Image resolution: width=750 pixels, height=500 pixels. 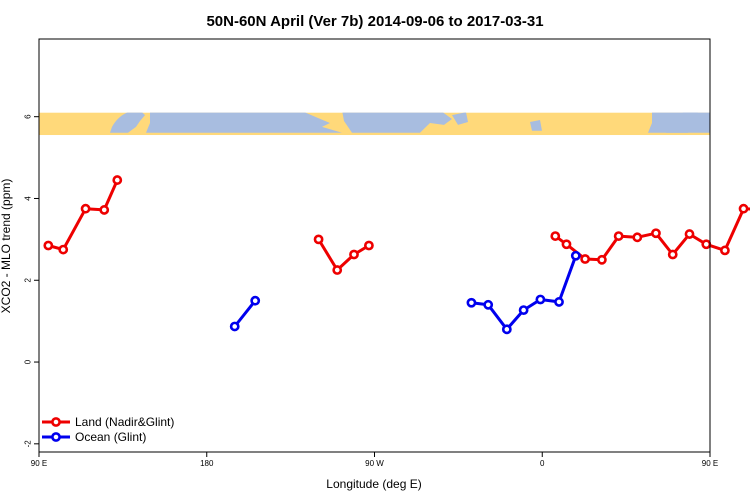 What do you see at coordinates (124, 422) in the screenshot?
I see `legend-label: Land (Nadir&Glint)` at bounding box center [124, 422].